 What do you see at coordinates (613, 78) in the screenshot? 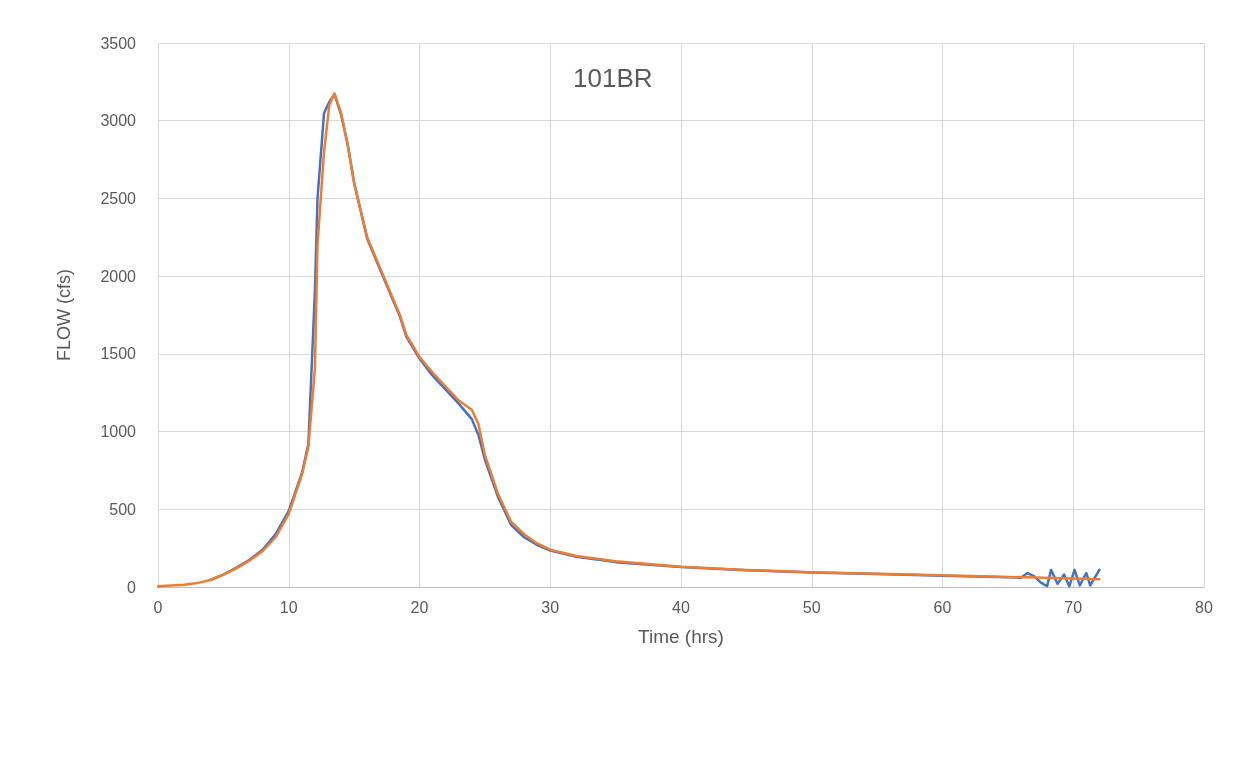
I see `text: 101BR` at bounding box center [613, 78].